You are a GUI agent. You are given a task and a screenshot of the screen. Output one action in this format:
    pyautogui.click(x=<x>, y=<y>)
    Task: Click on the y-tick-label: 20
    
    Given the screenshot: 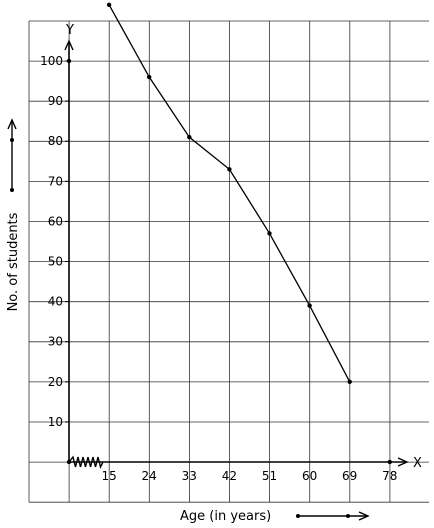 What is the action you would take?
    pyautogui.click(x=55, y=382)
    